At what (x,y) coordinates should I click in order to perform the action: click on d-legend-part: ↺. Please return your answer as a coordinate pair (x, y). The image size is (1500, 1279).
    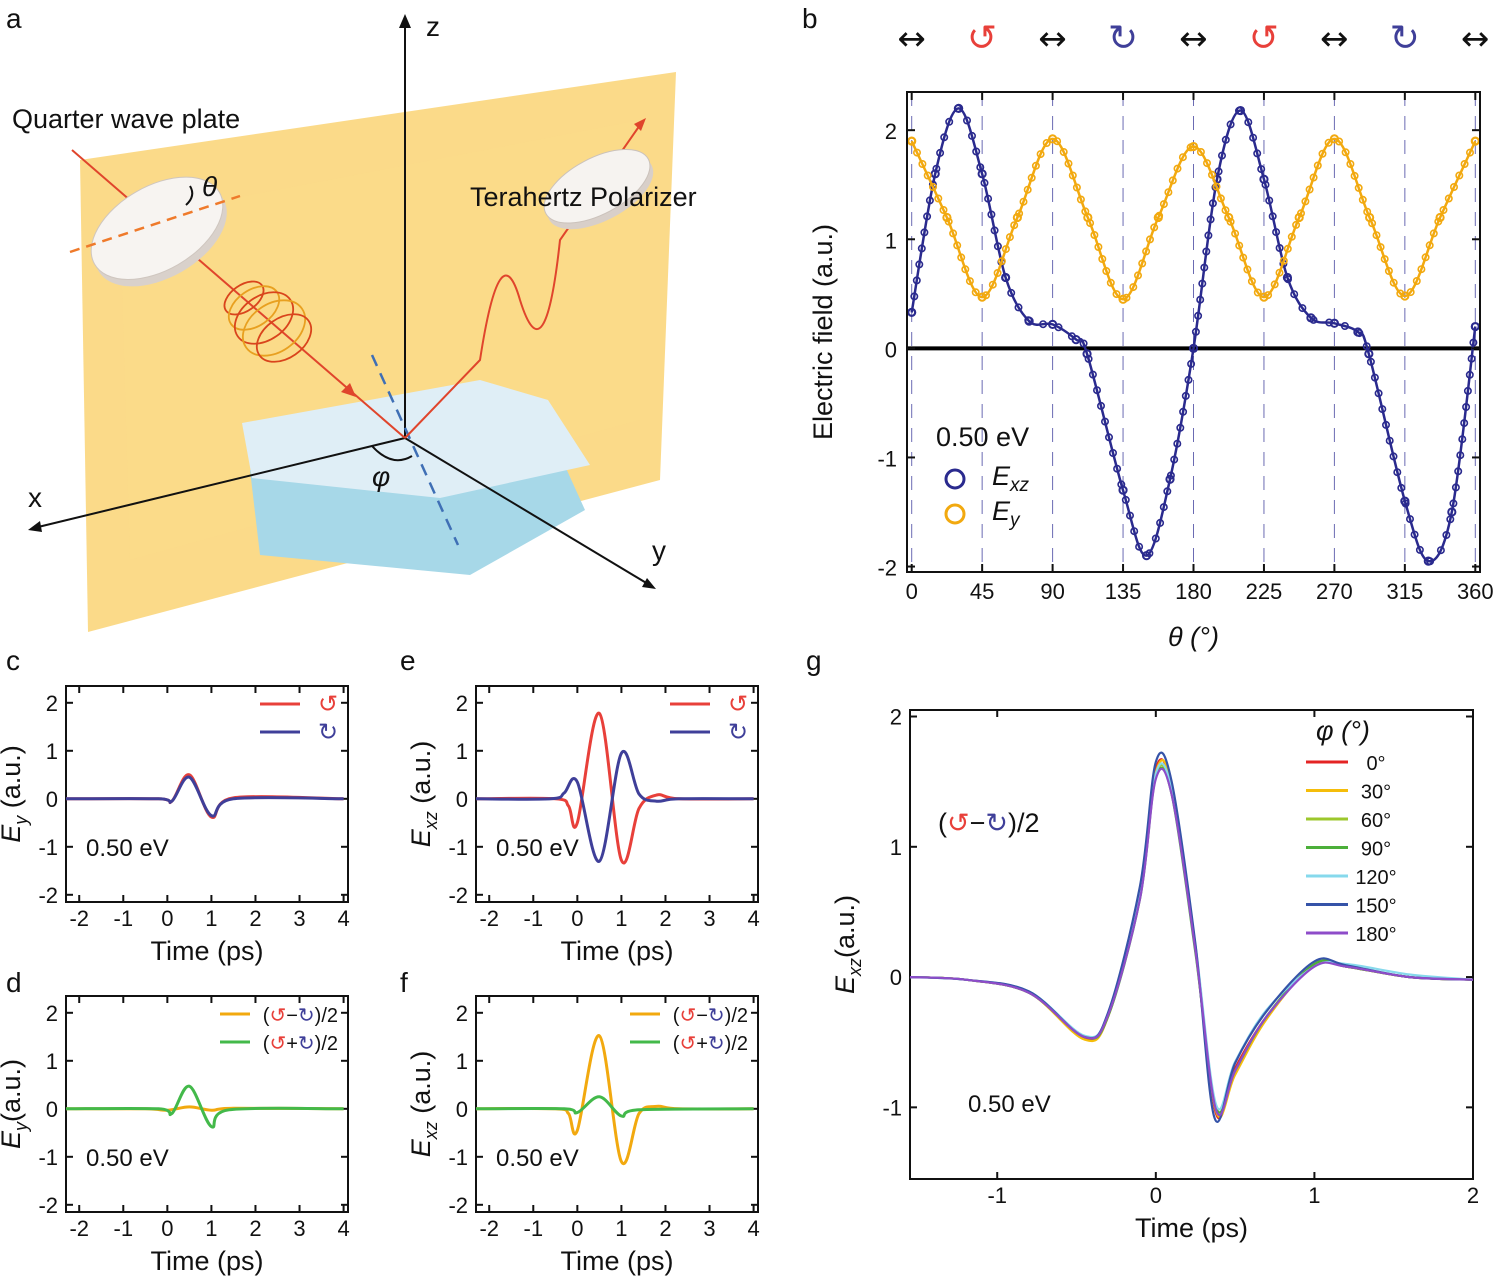
    Looking at the image, I should click on (277, 1015).